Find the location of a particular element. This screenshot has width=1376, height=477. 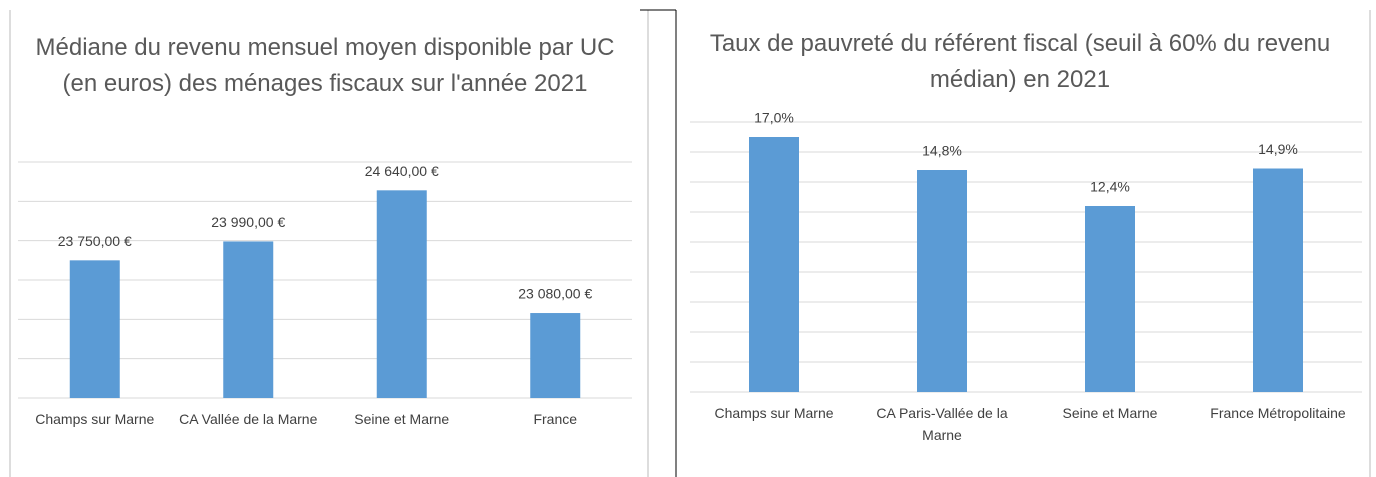

x-tick-label: France is located at coordinates (555, 419).